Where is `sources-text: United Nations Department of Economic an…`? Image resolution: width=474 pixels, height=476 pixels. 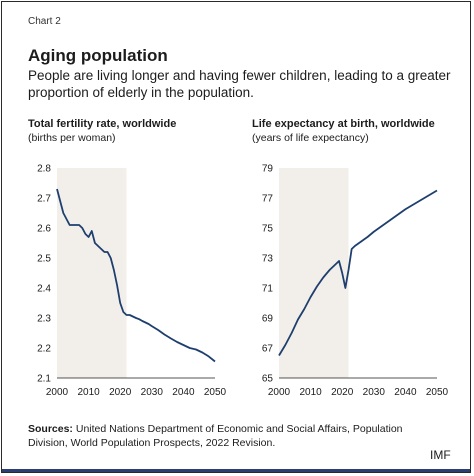
sources-text: United Nations Department of Economic an… is located at coordinates (215, 436).